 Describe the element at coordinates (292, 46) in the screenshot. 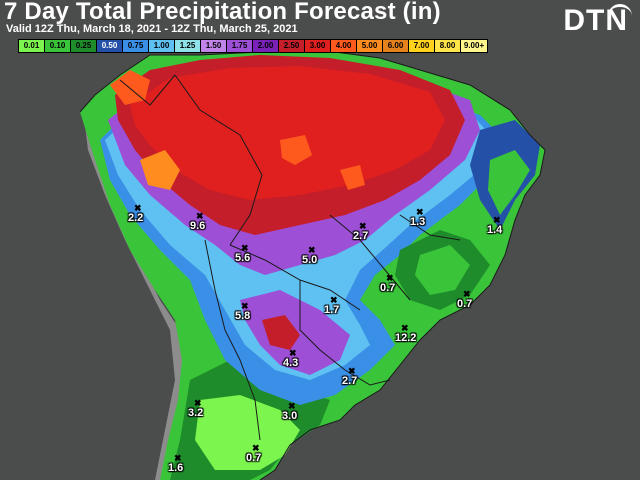

I see `legend-cell: 2.50` at that location.